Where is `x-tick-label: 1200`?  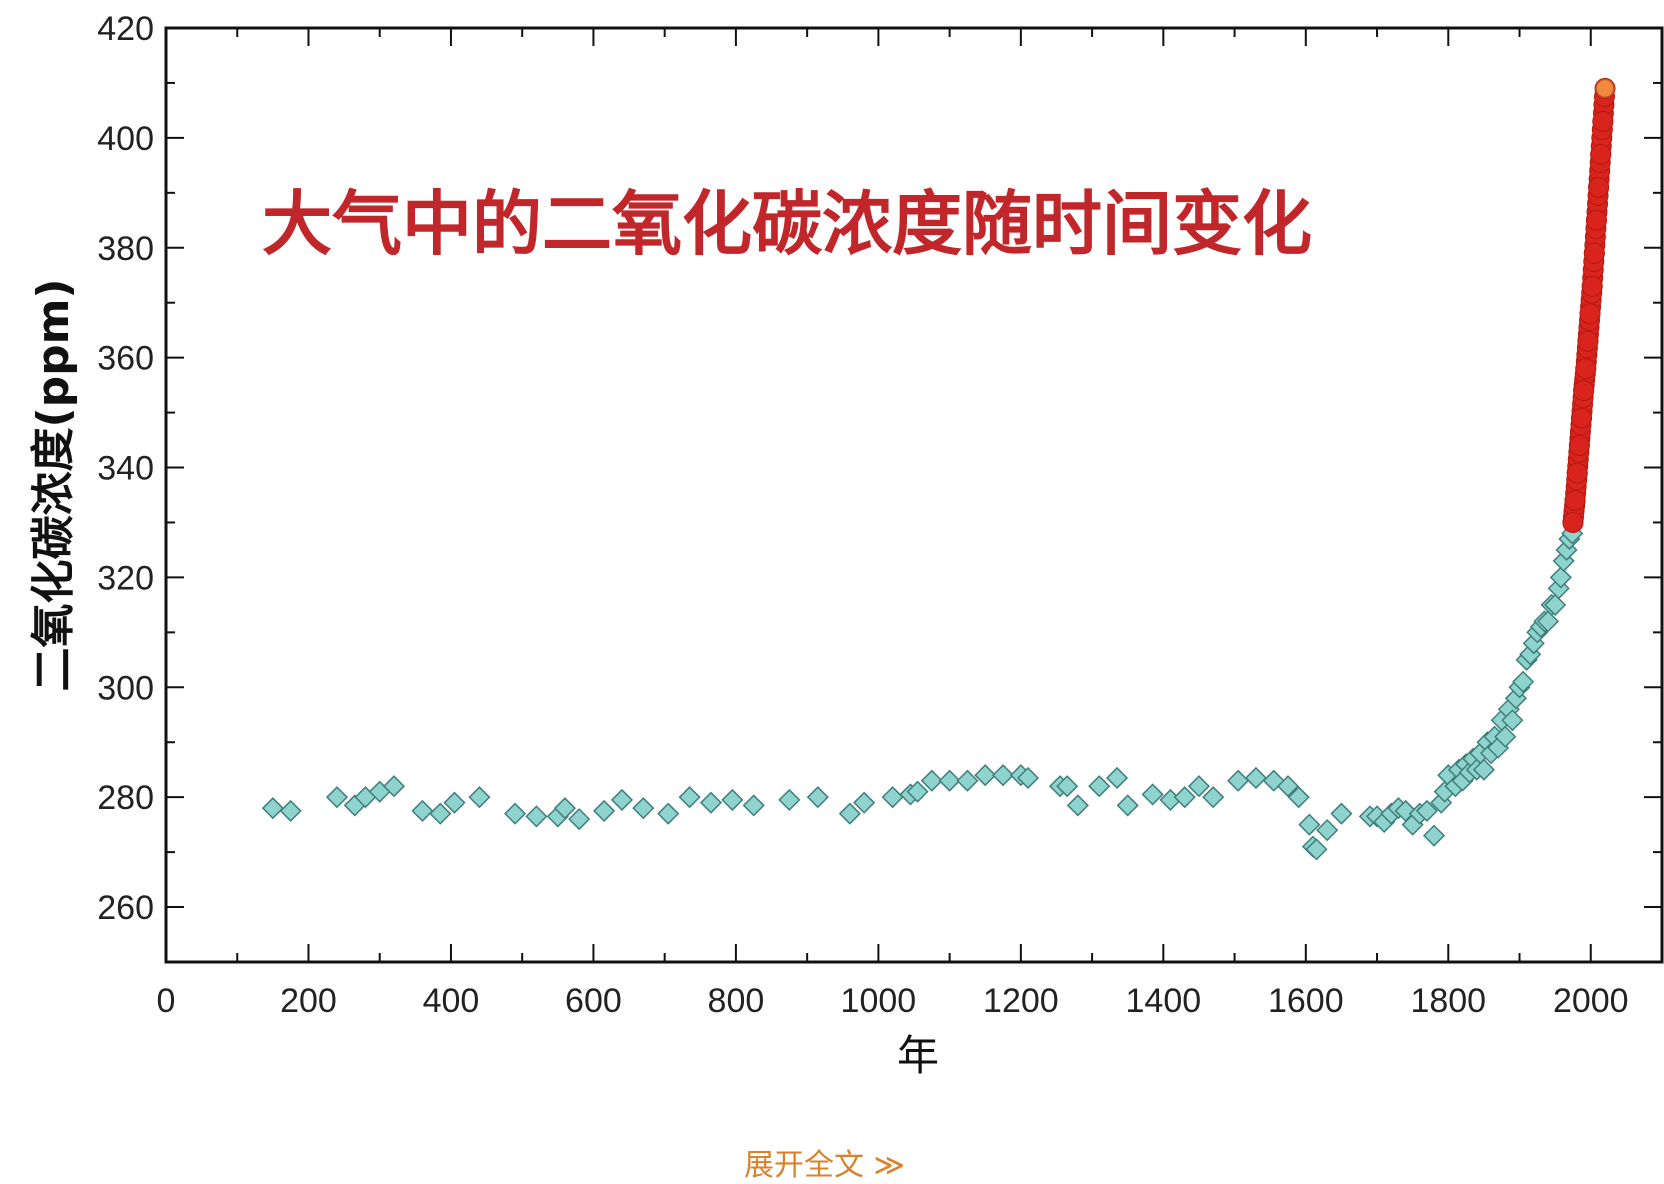 x-tick-label: 1200 is located at coordinates (1021, 1001).